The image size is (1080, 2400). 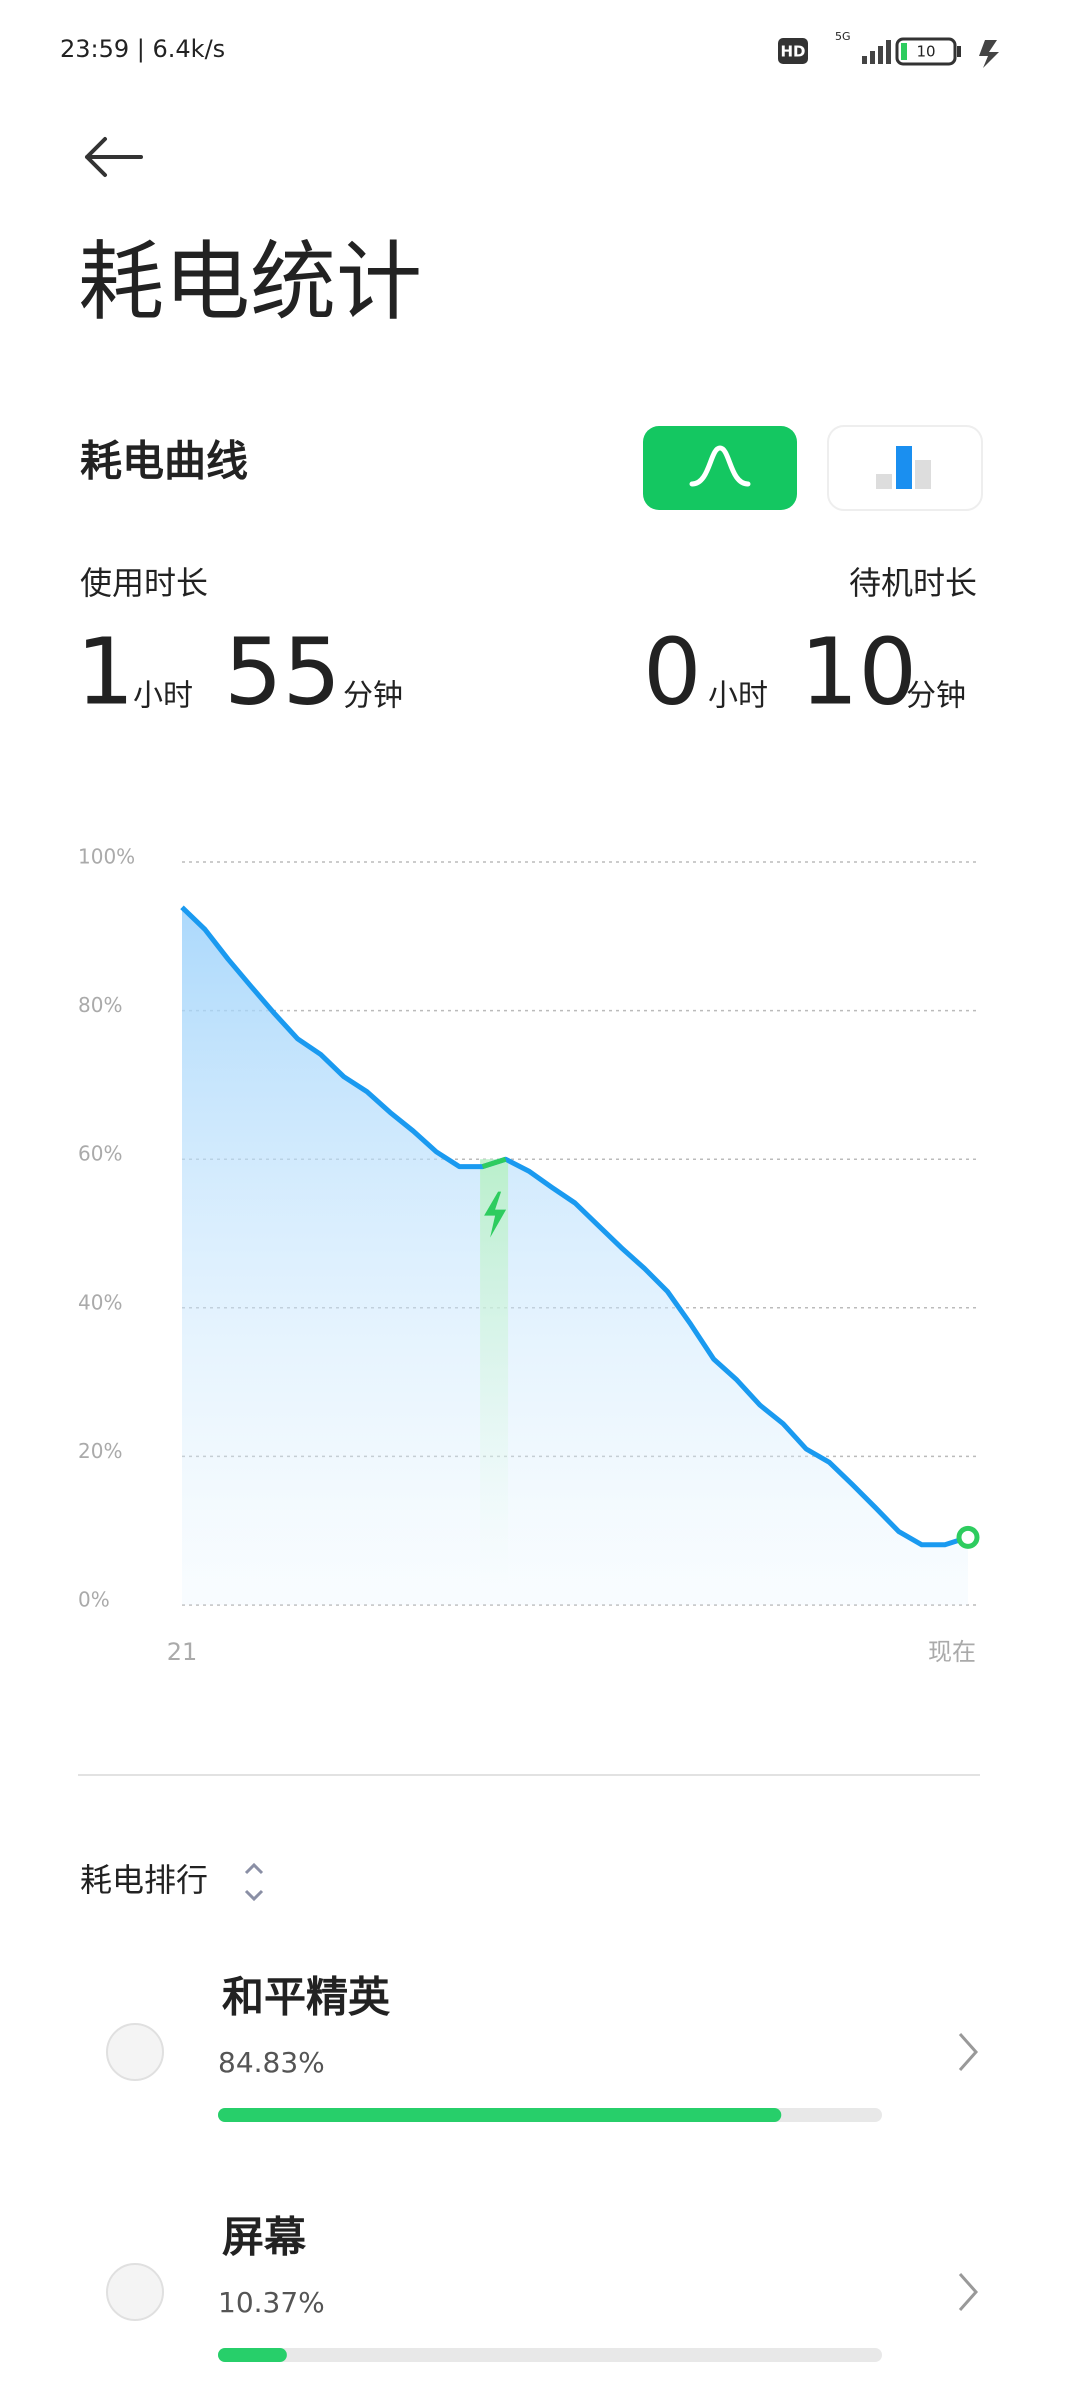 What do you see at coordinates (100, 1451) in the screenshot?
I see `y-tick-label: 20%` at bounding box center [100, 1451].